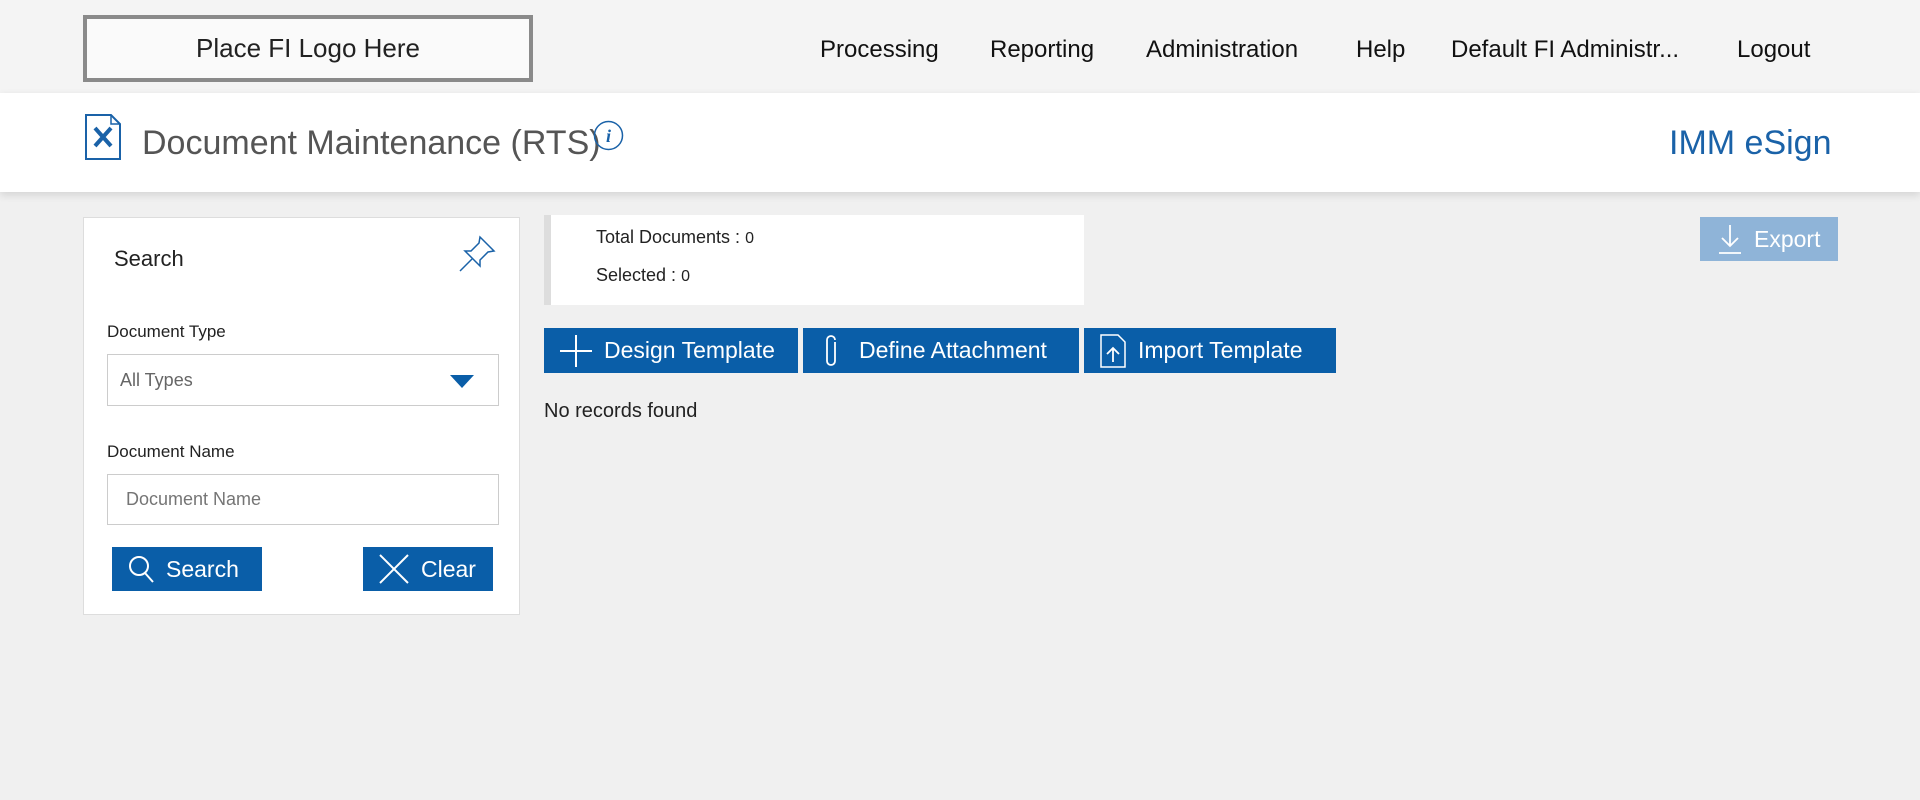  Describe the element at coordinates (814, 260) in the screenshot. I see `document-stats: Total Documents : 0 Selected : 0` at that location.